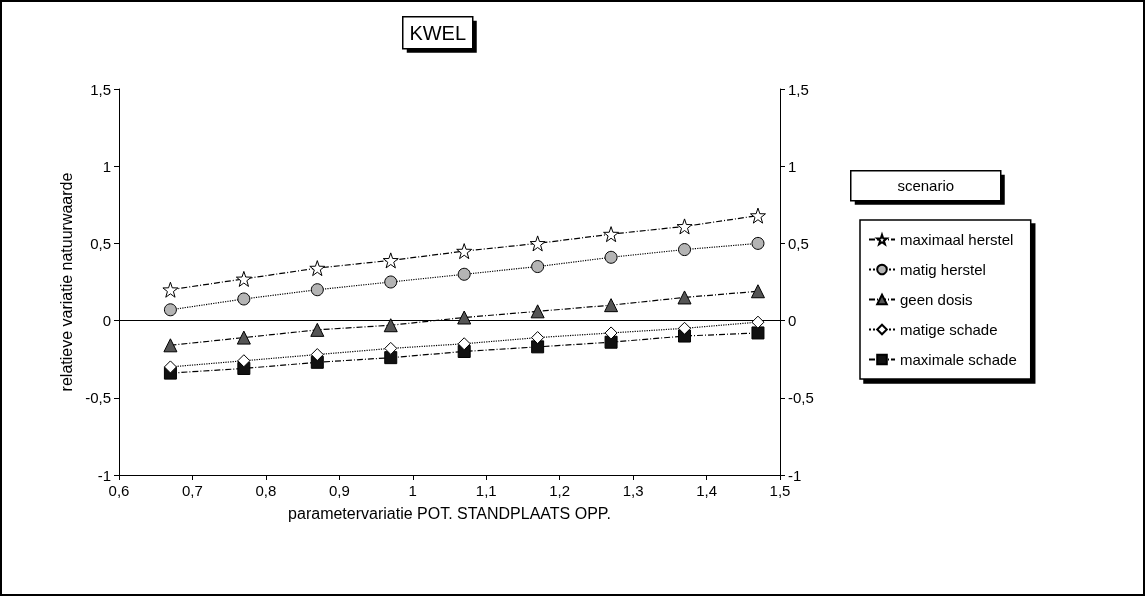  What do you see at coordinates (438, 32) in the screenshot?
I see `chart-title: KWEL` at bounding box center [438, 32].